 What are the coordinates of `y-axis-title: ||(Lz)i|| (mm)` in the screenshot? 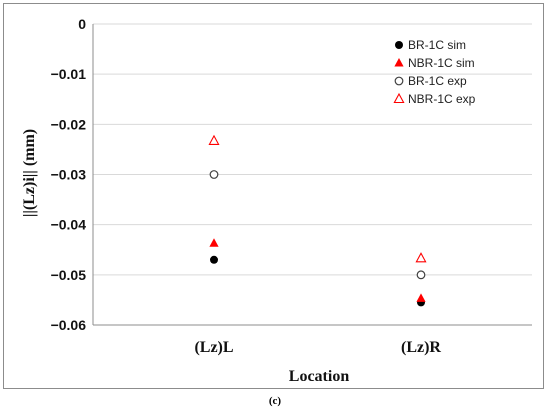 It's located at (29, 173).